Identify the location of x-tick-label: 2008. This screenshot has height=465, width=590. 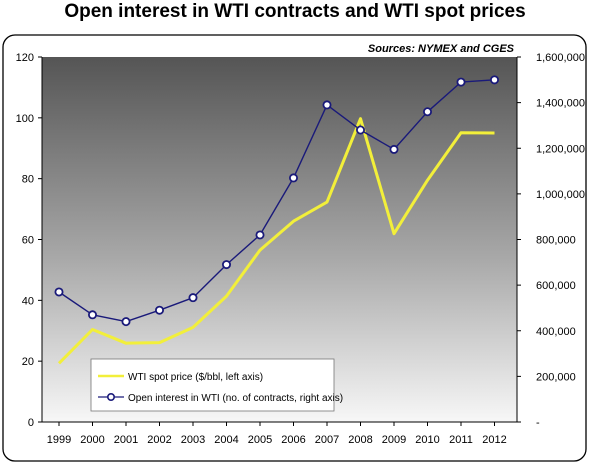
(360, 440).